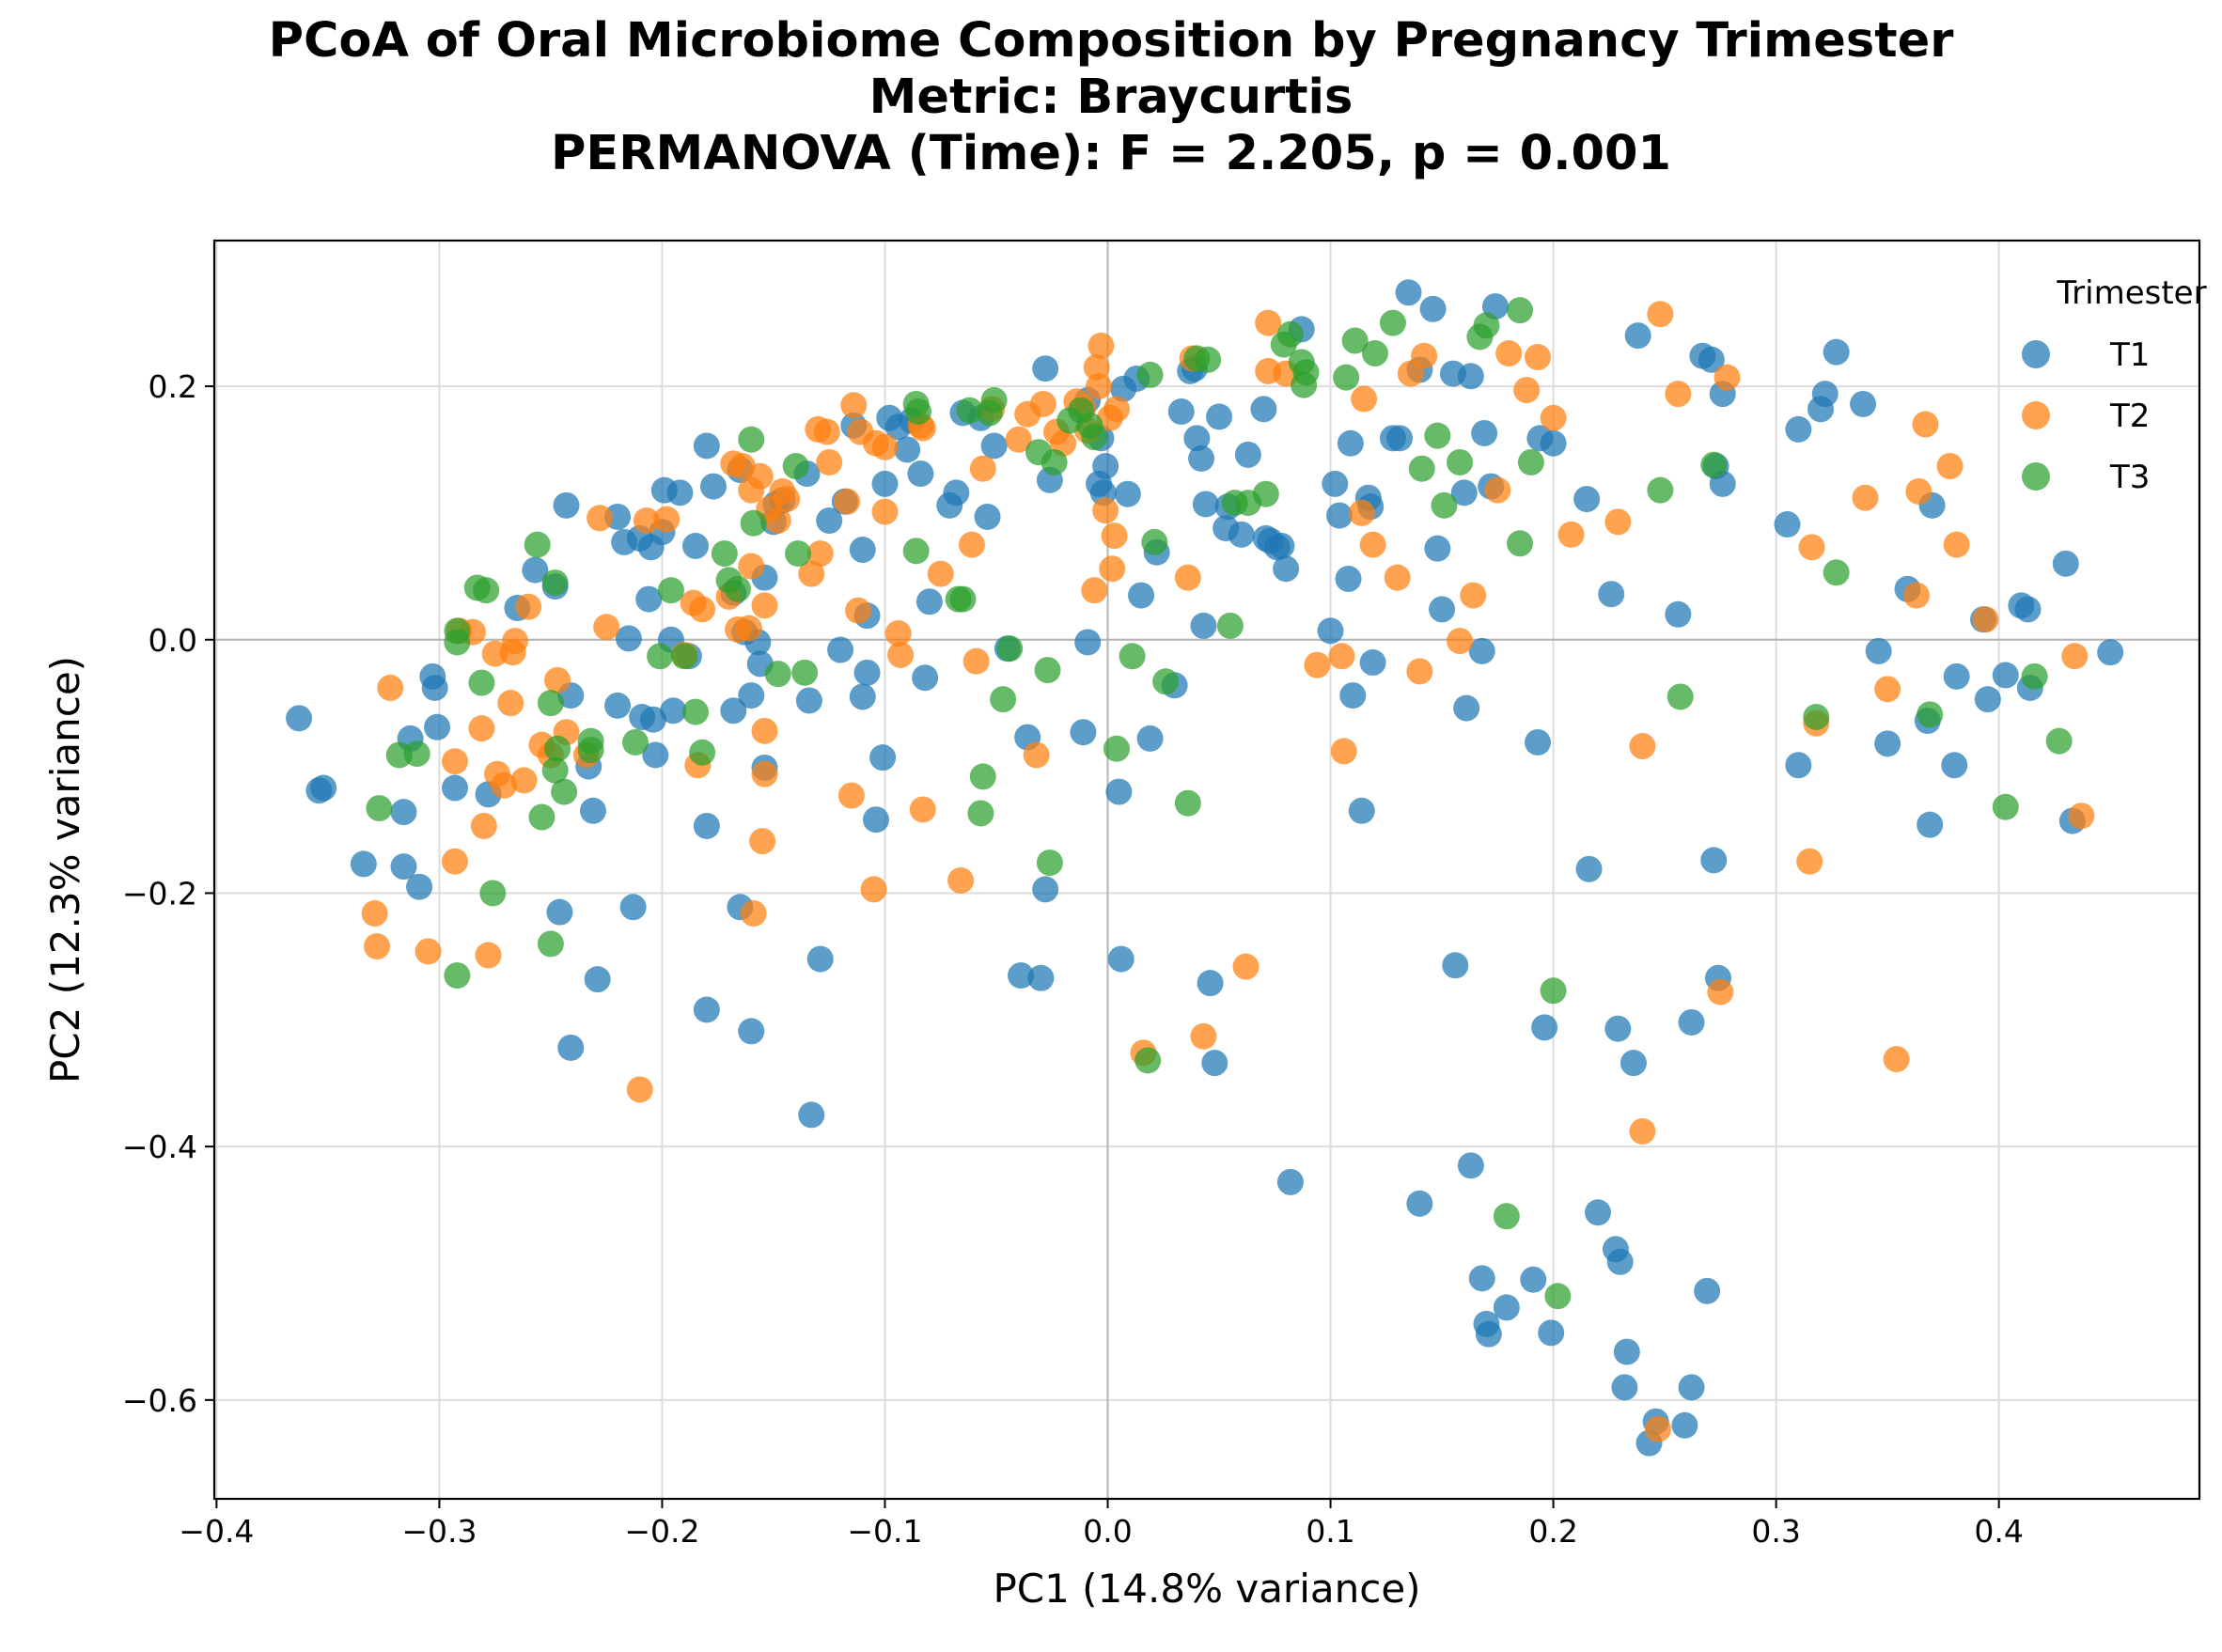 The width and height of the screenshot is (2222, 1652). I want to click on y-axis-label: PC2 (12.3% variance), so click(65, 869).